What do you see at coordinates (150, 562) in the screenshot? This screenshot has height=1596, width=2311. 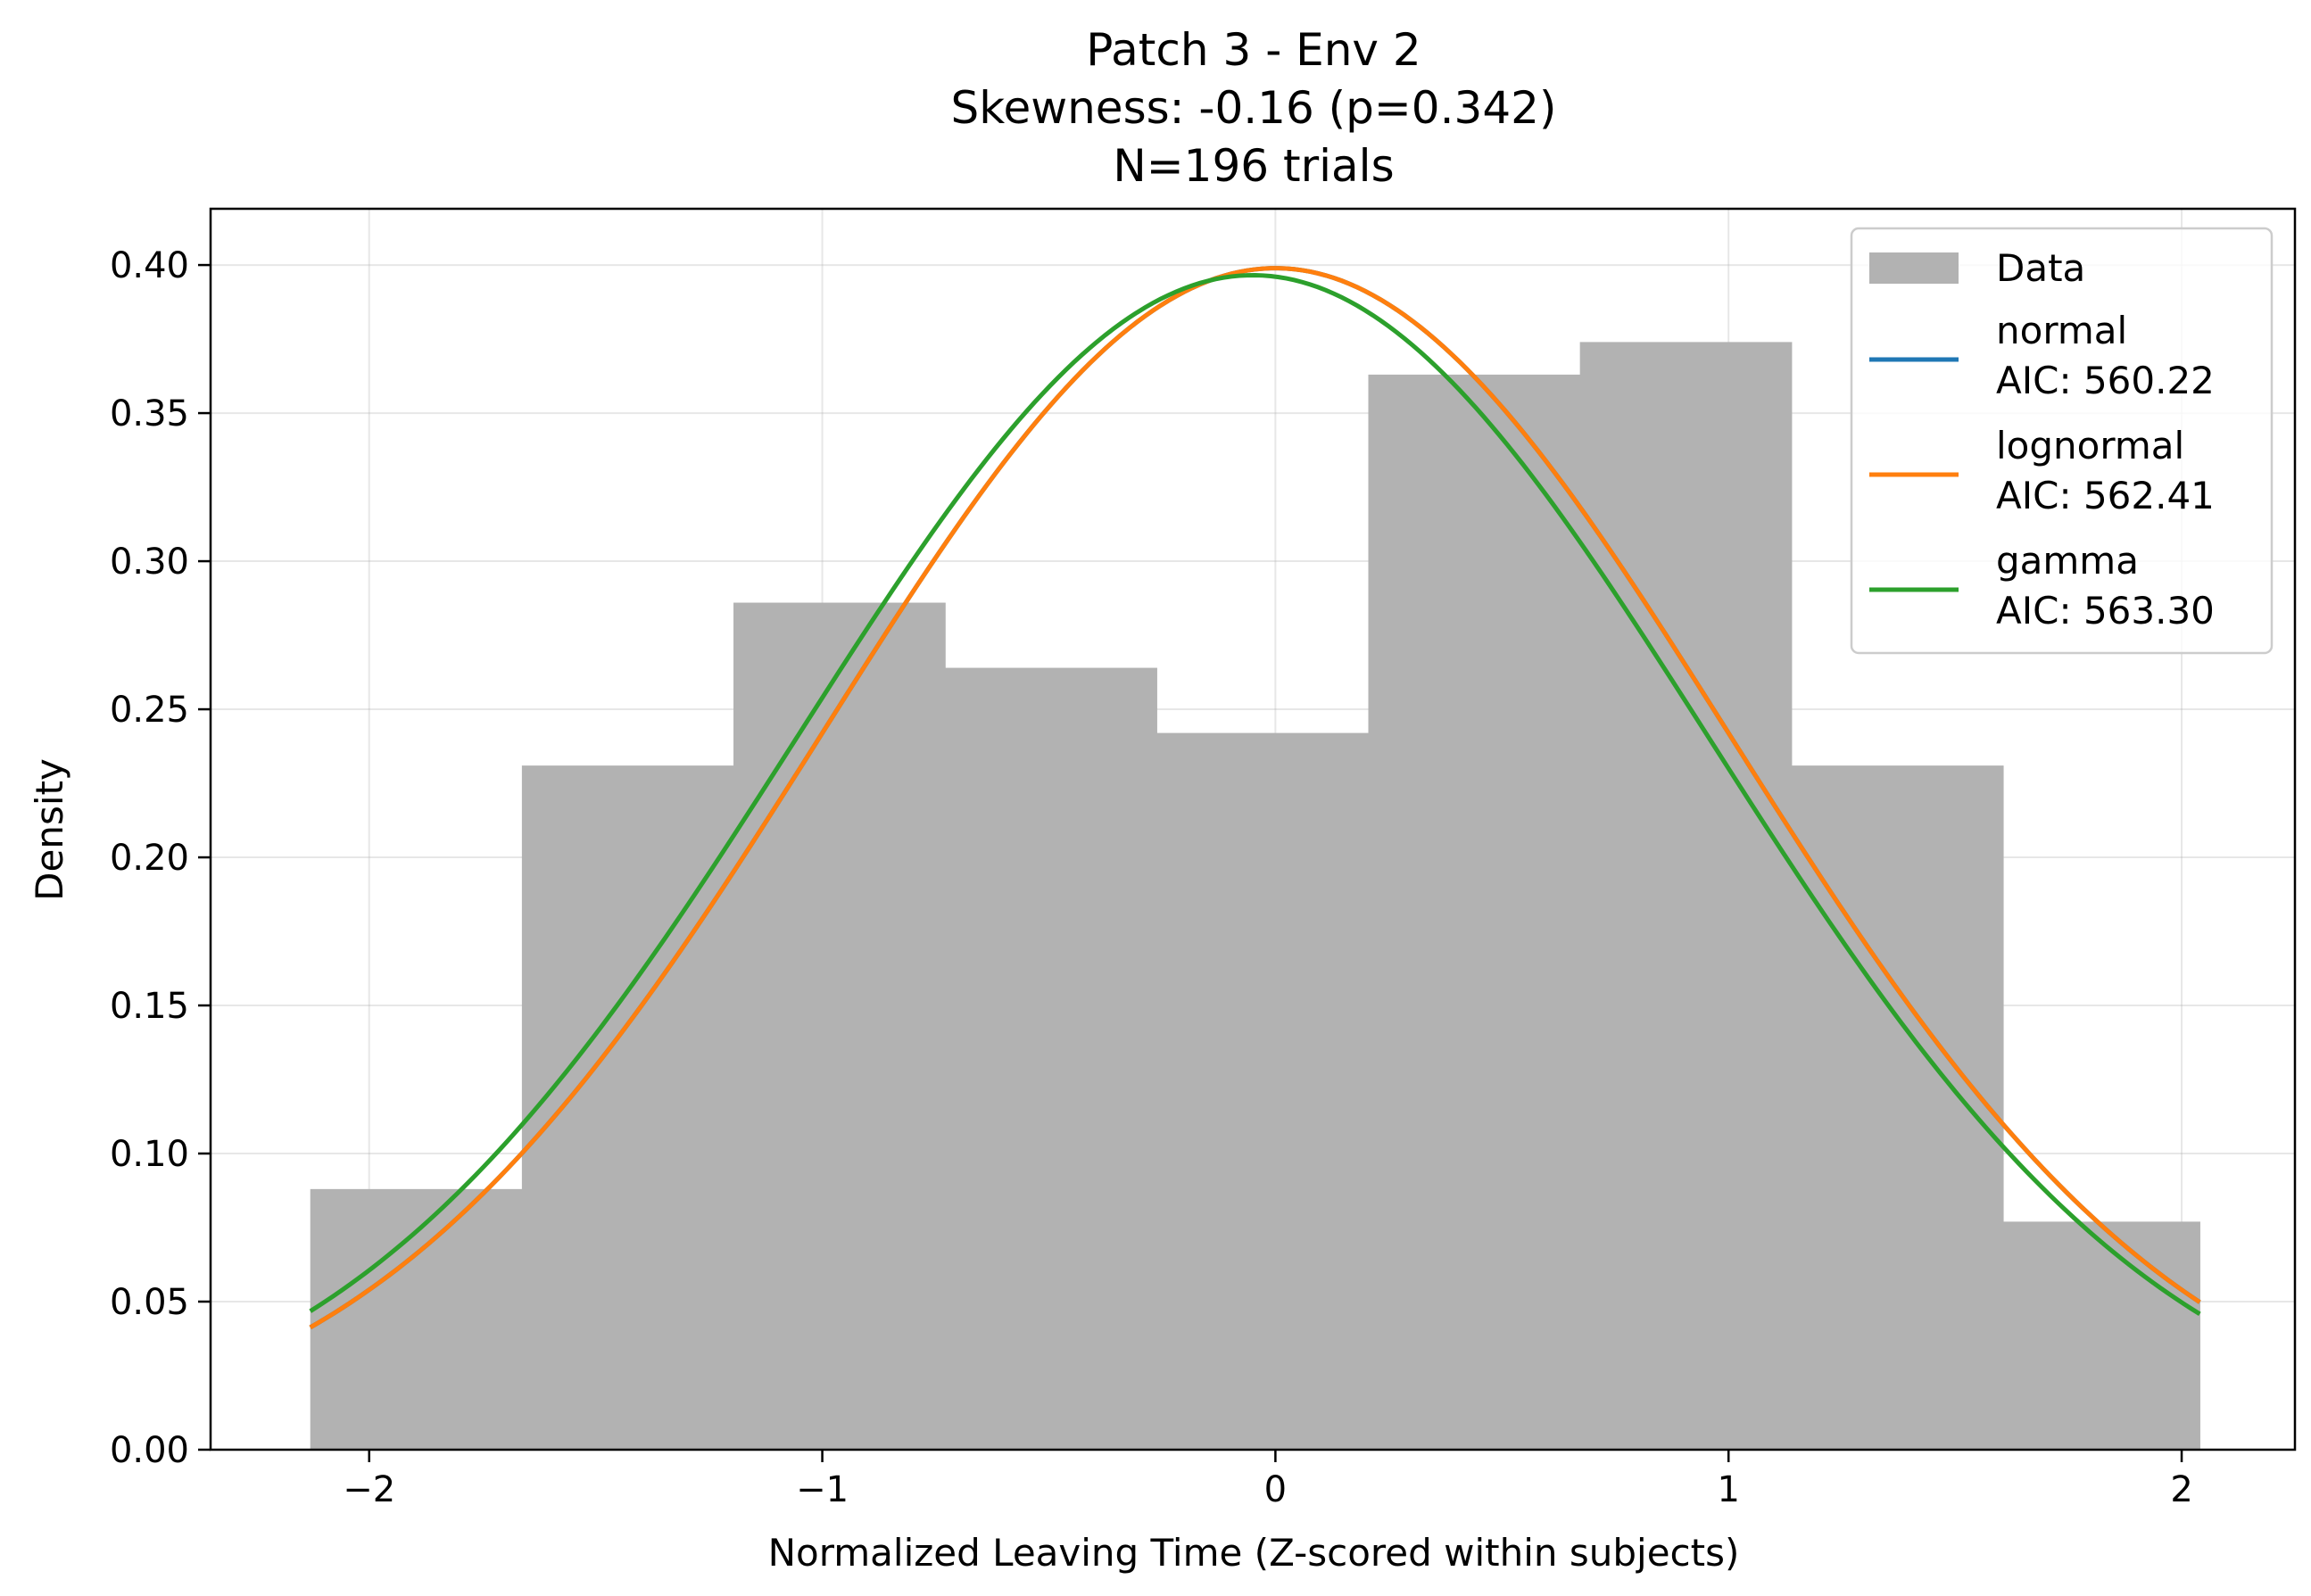 I see `y-tick-label: 0.30` at bounding box center [150, 562].